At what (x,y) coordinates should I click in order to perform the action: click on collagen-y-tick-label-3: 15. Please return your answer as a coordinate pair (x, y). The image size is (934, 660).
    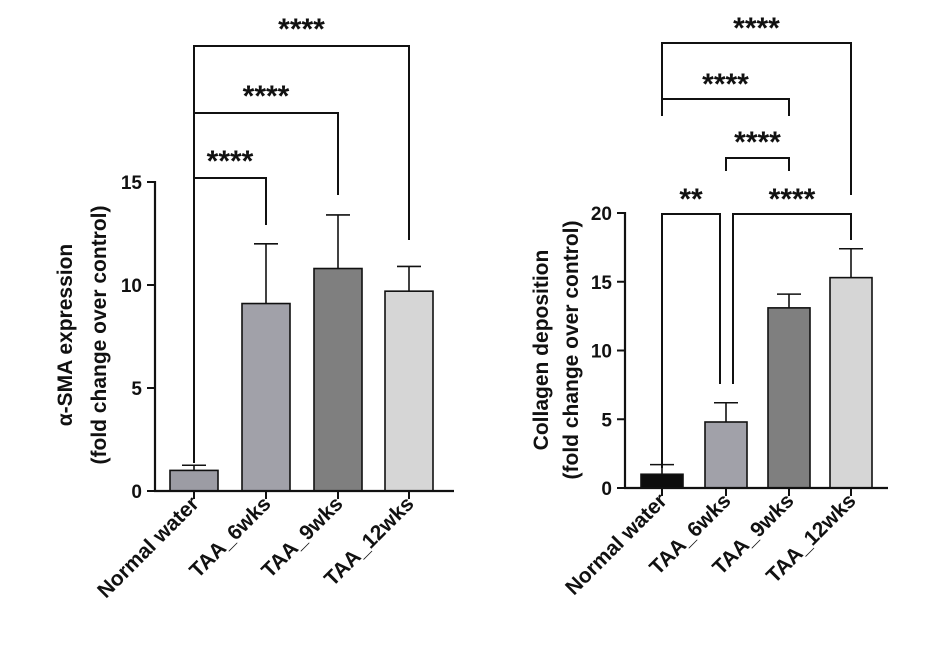
    Looking at the image, I should click on (602, 283).